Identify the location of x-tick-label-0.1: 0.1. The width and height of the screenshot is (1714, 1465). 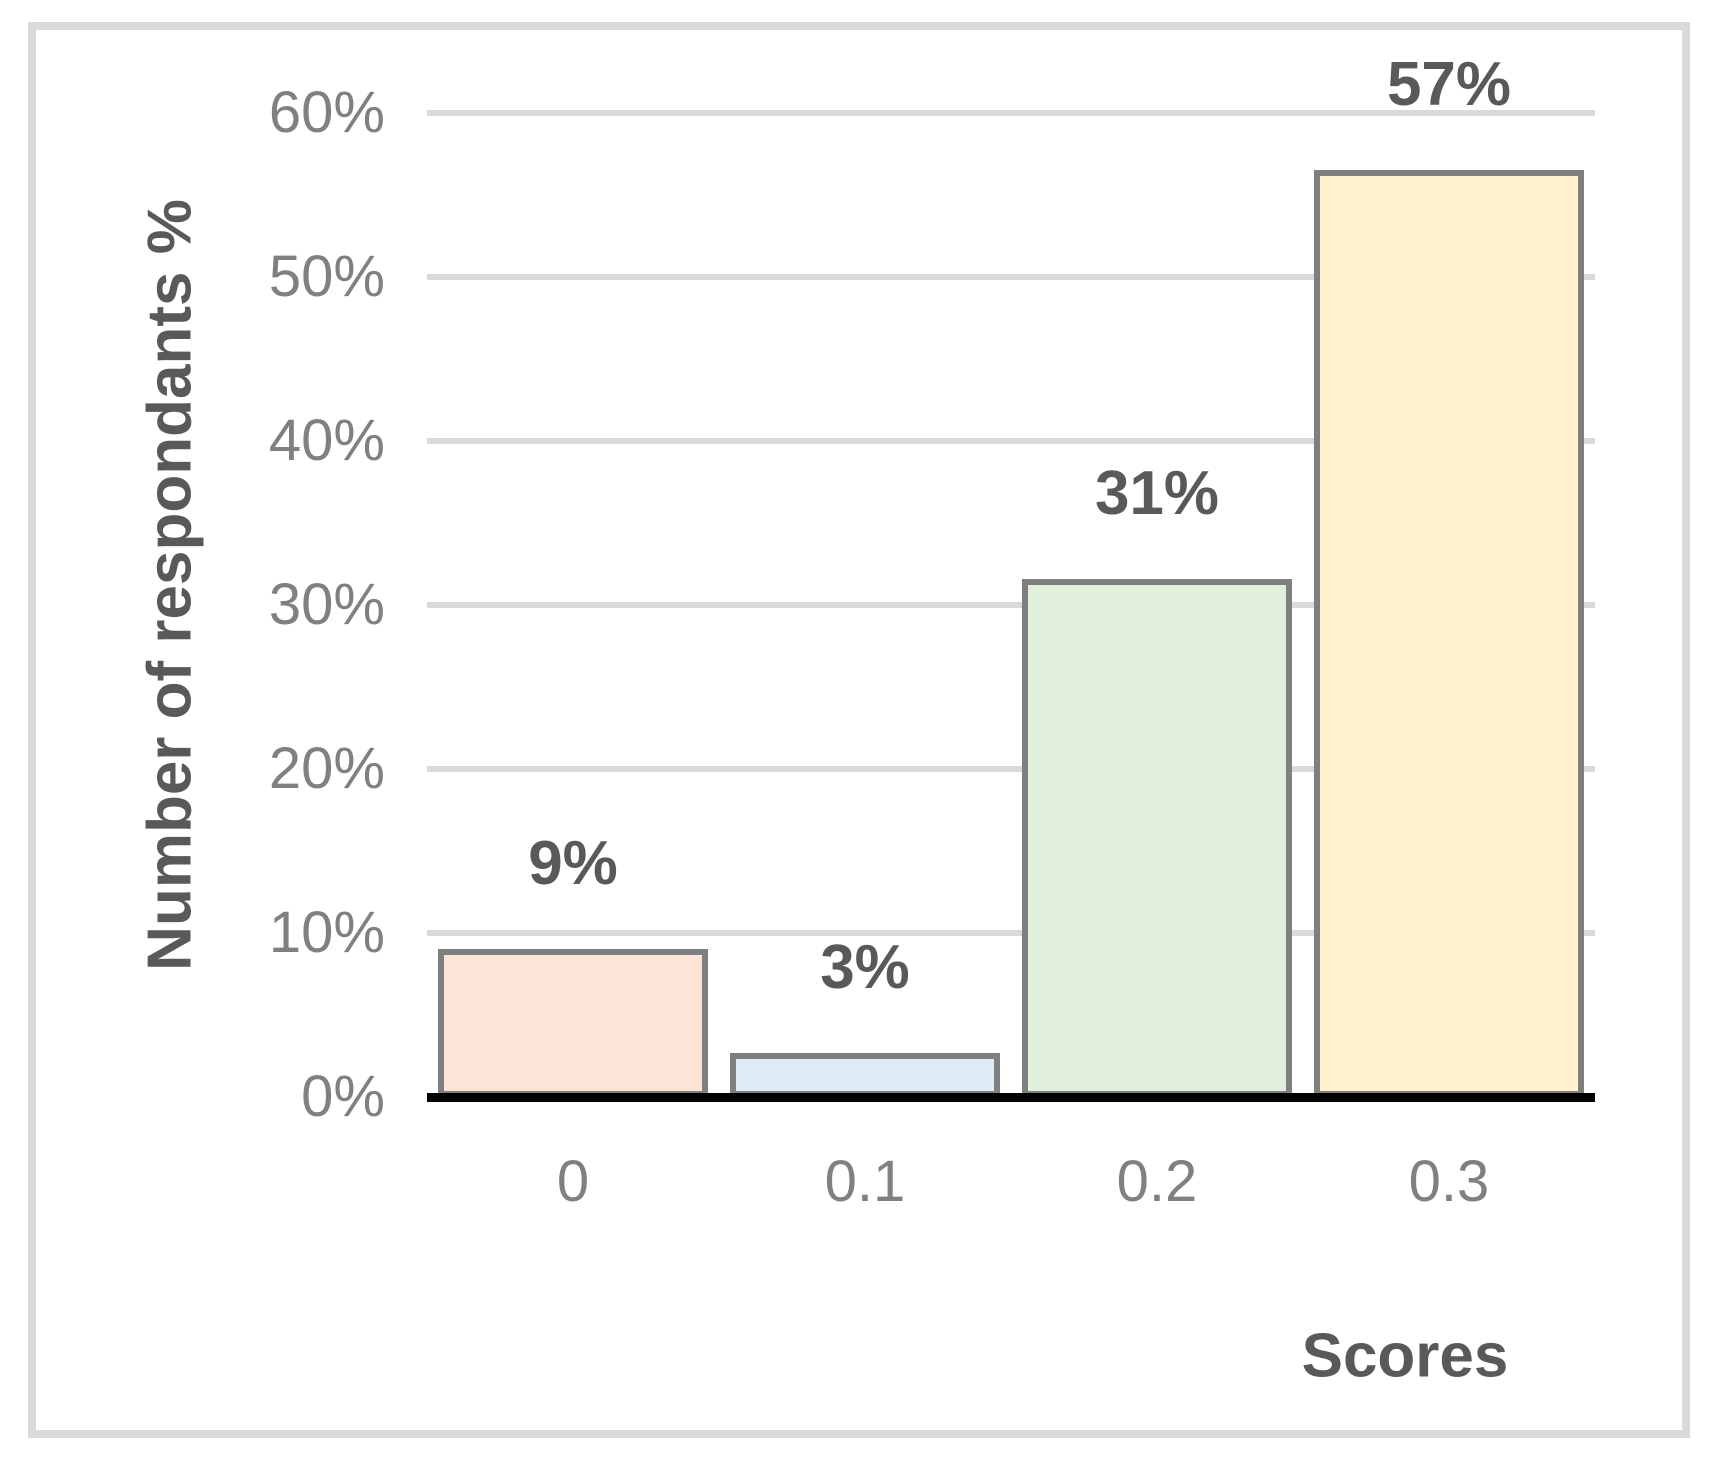
(865, 1181).